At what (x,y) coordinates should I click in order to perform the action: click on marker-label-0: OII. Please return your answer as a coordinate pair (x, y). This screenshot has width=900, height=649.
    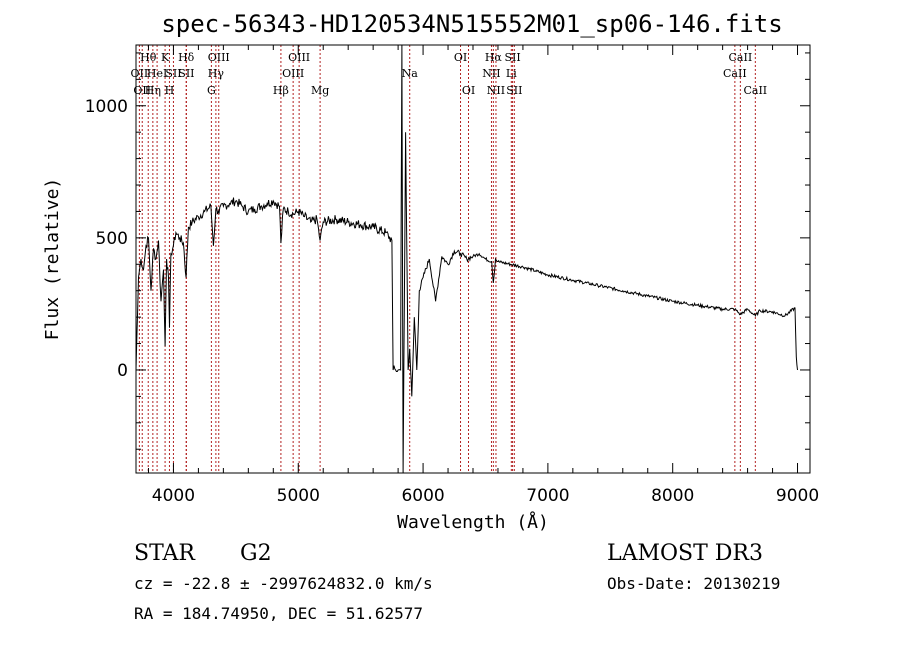
    Looking at the image, I should click on (140, 73).